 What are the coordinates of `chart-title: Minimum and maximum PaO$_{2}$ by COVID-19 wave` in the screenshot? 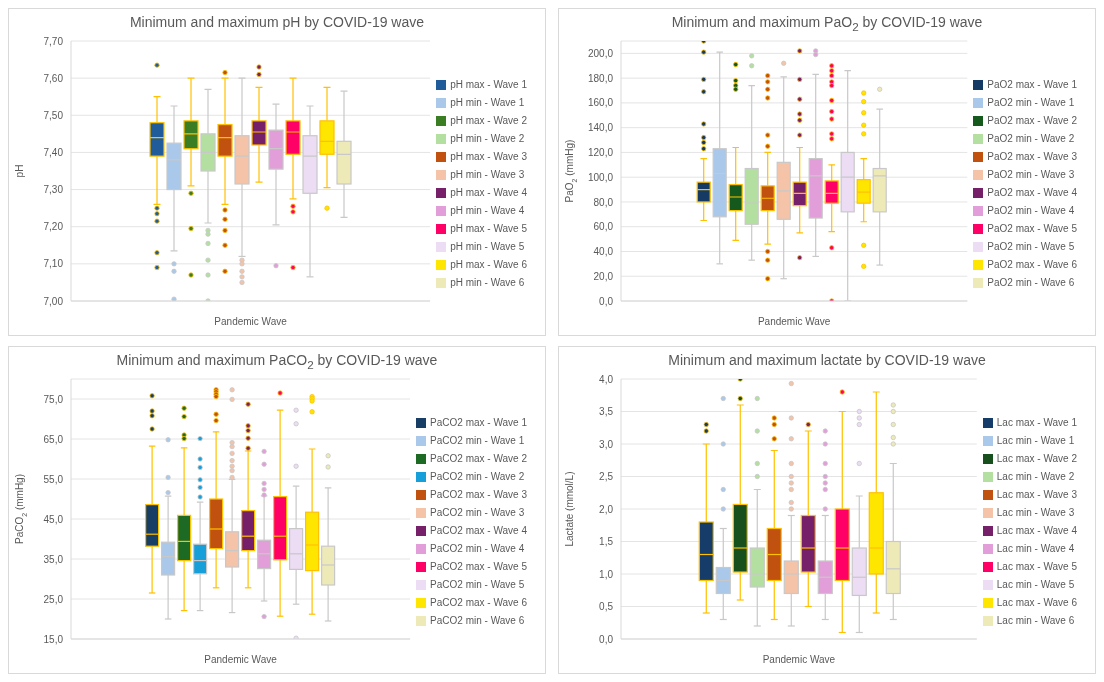 It's located at (827, 24).